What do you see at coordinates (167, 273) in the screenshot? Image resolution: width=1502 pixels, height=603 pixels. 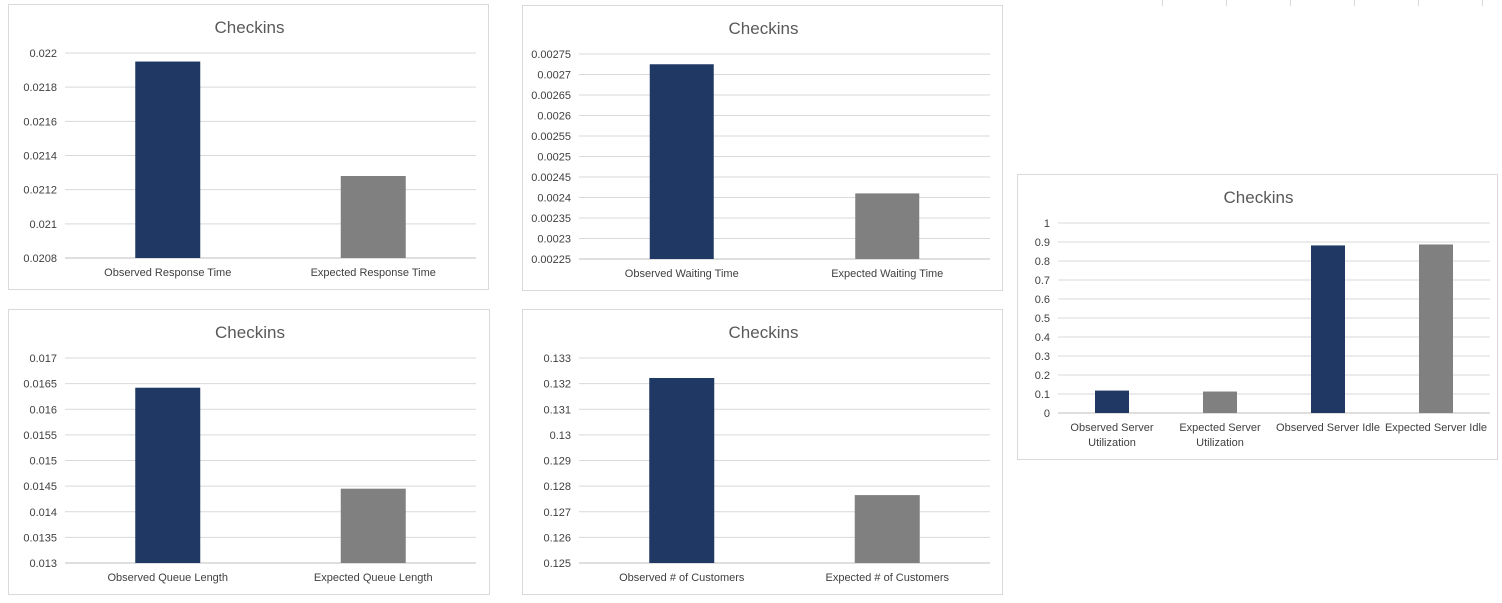 I see `x-category-label: Observed Response Time` at bounding box center [167, 273].